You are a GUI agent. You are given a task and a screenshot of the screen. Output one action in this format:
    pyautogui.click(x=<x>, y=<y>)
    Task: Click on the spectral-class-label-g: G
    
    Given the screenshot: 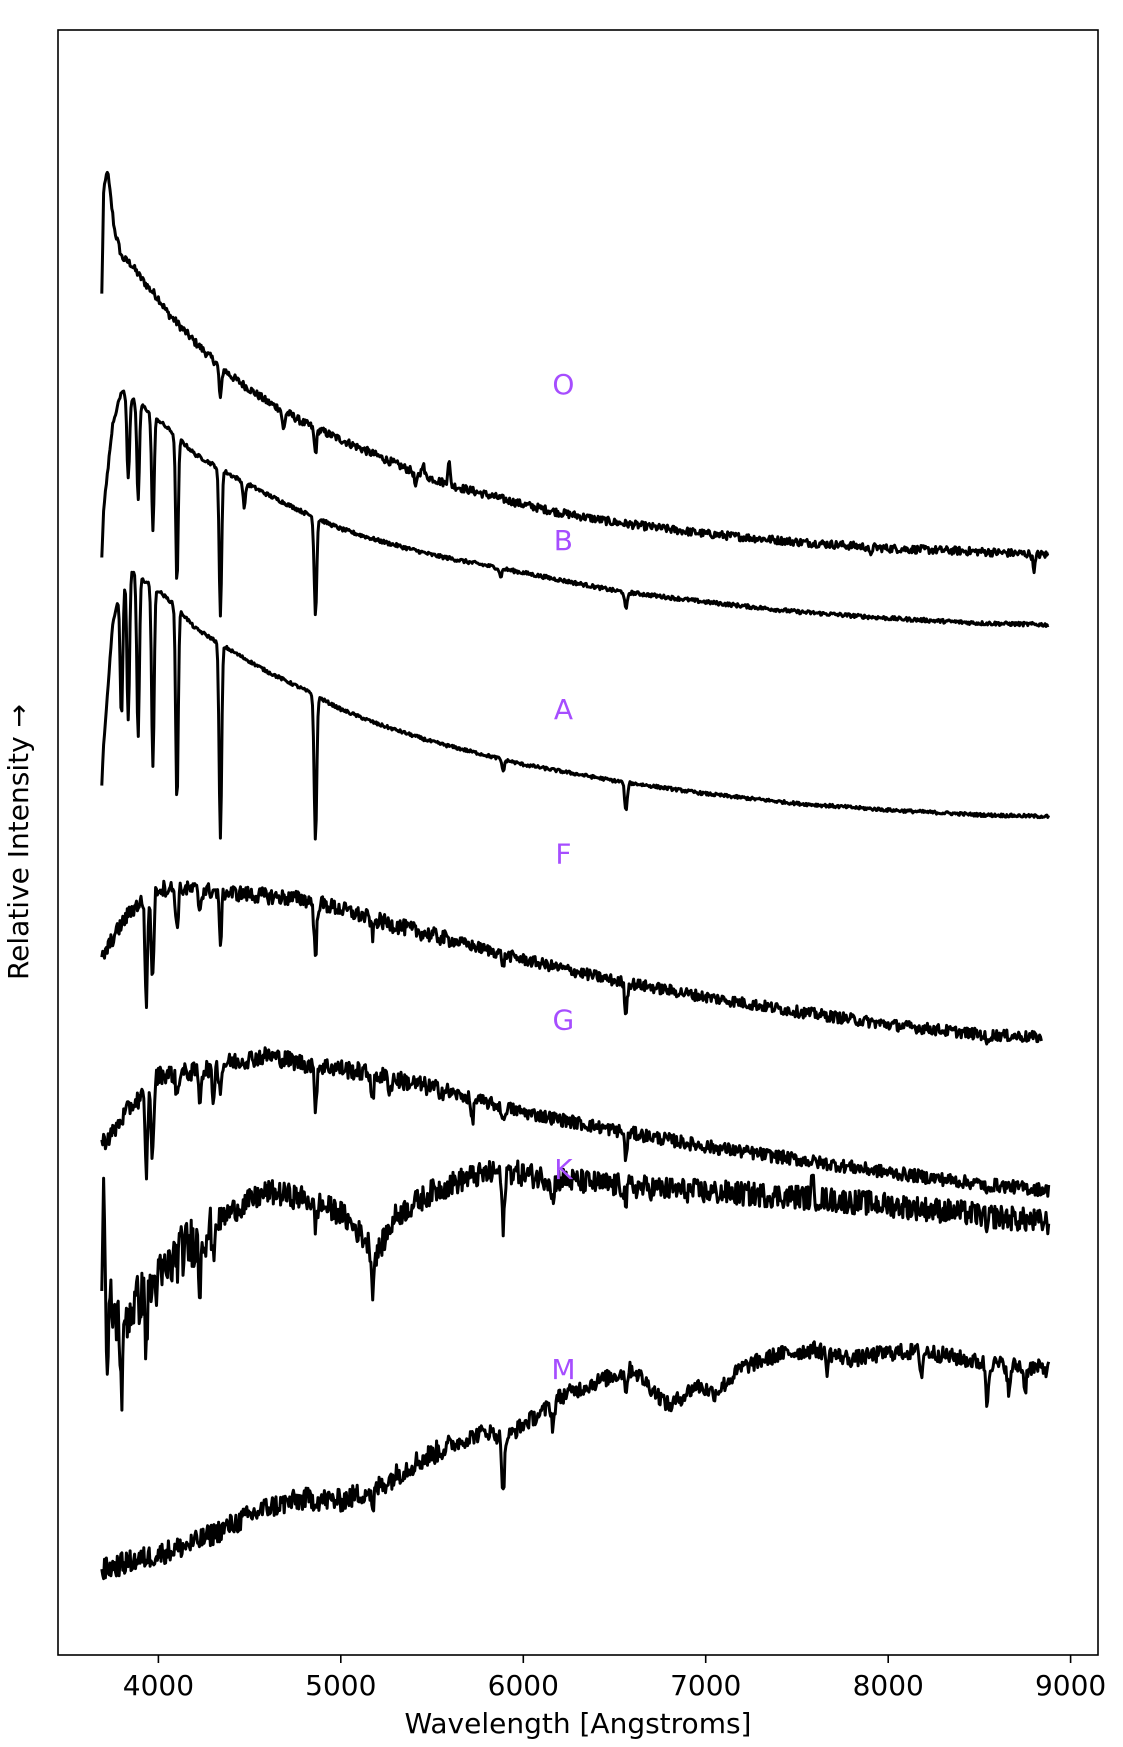 What is the action you would take?
    pyautogui.click(x=564, y=1019)
    